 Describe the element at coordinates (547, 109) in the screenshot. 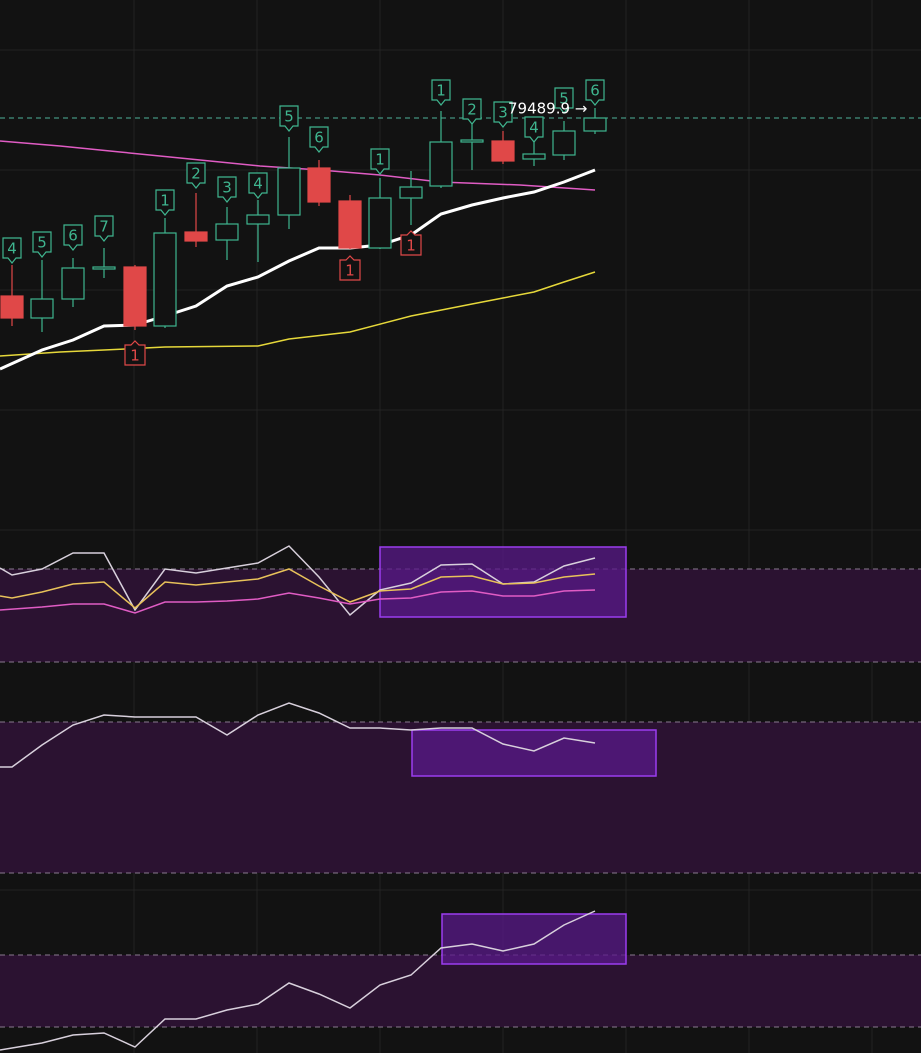

I see `price-label: 79489.9 →` at that location.